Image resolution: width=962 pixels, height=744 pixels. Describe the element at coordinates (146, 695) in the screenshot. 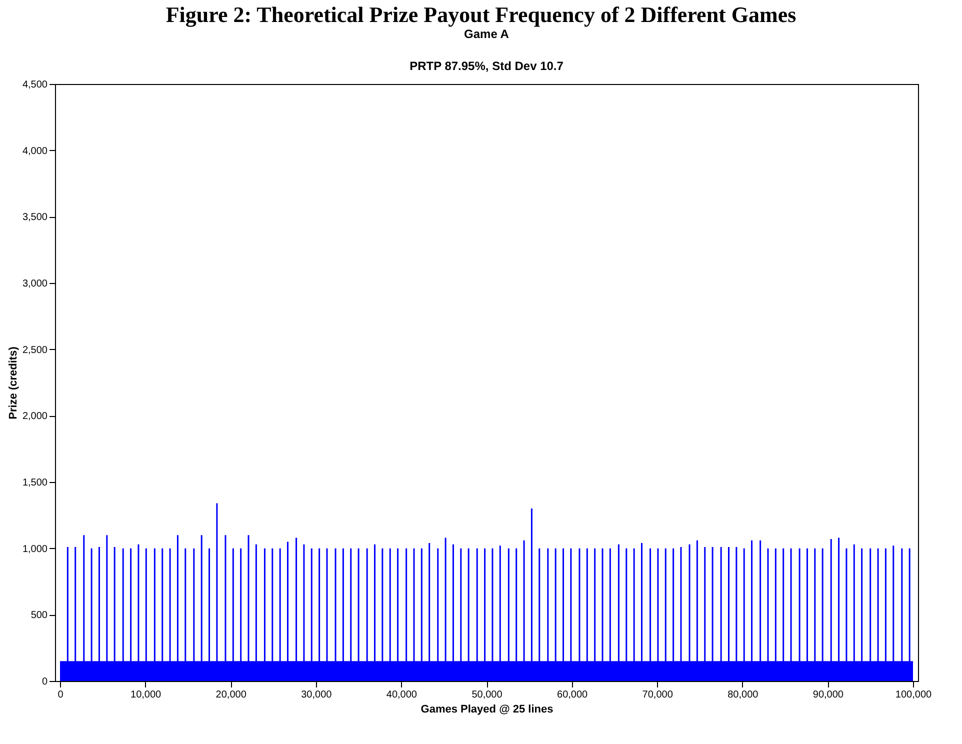

I see `x-tick-label: 10,000` at that location.